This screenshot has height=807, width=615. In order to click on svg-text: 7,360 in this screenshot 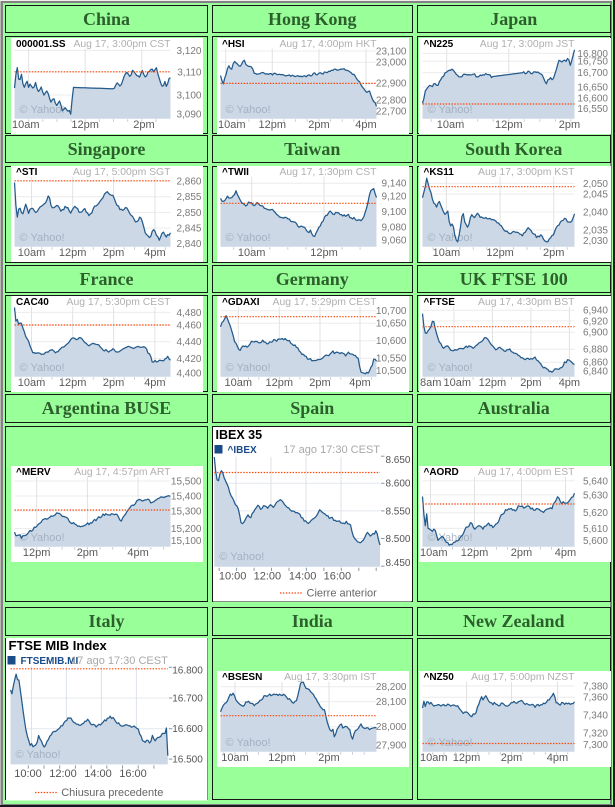, I will do `click(594, 698)`.